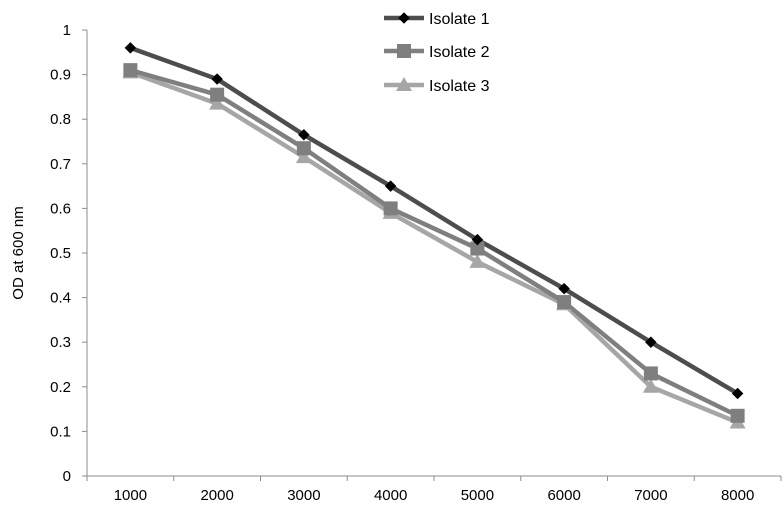 The width and height of the screenshot is (784, 512). I want to click on y-tick-label: 0.3, so click(60, 342).